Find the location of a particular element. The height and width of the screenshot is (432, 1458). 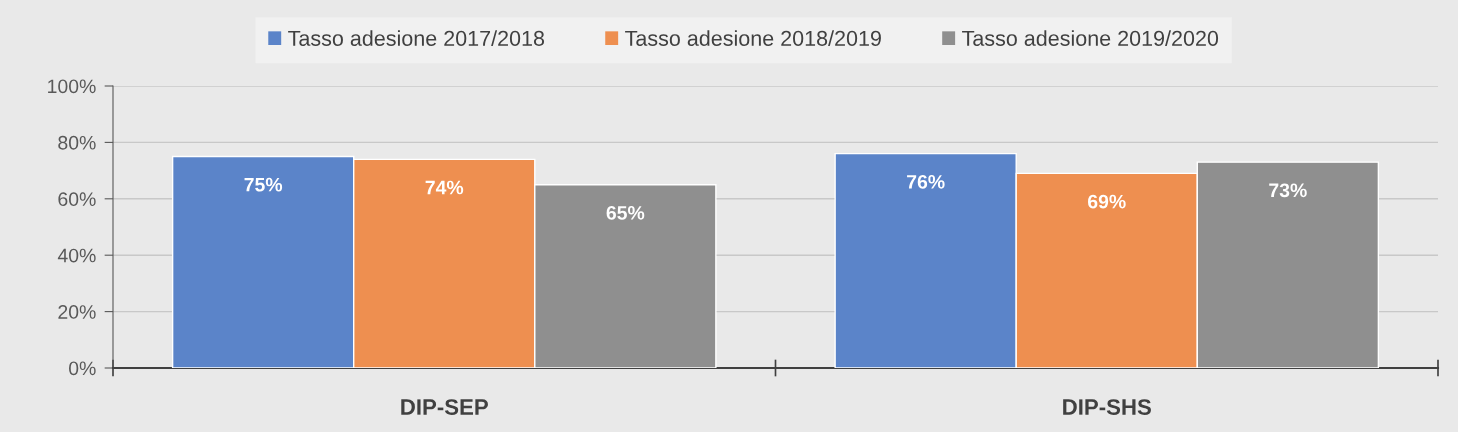

y-tick-label: 0% is located at coordinates (82, 368).